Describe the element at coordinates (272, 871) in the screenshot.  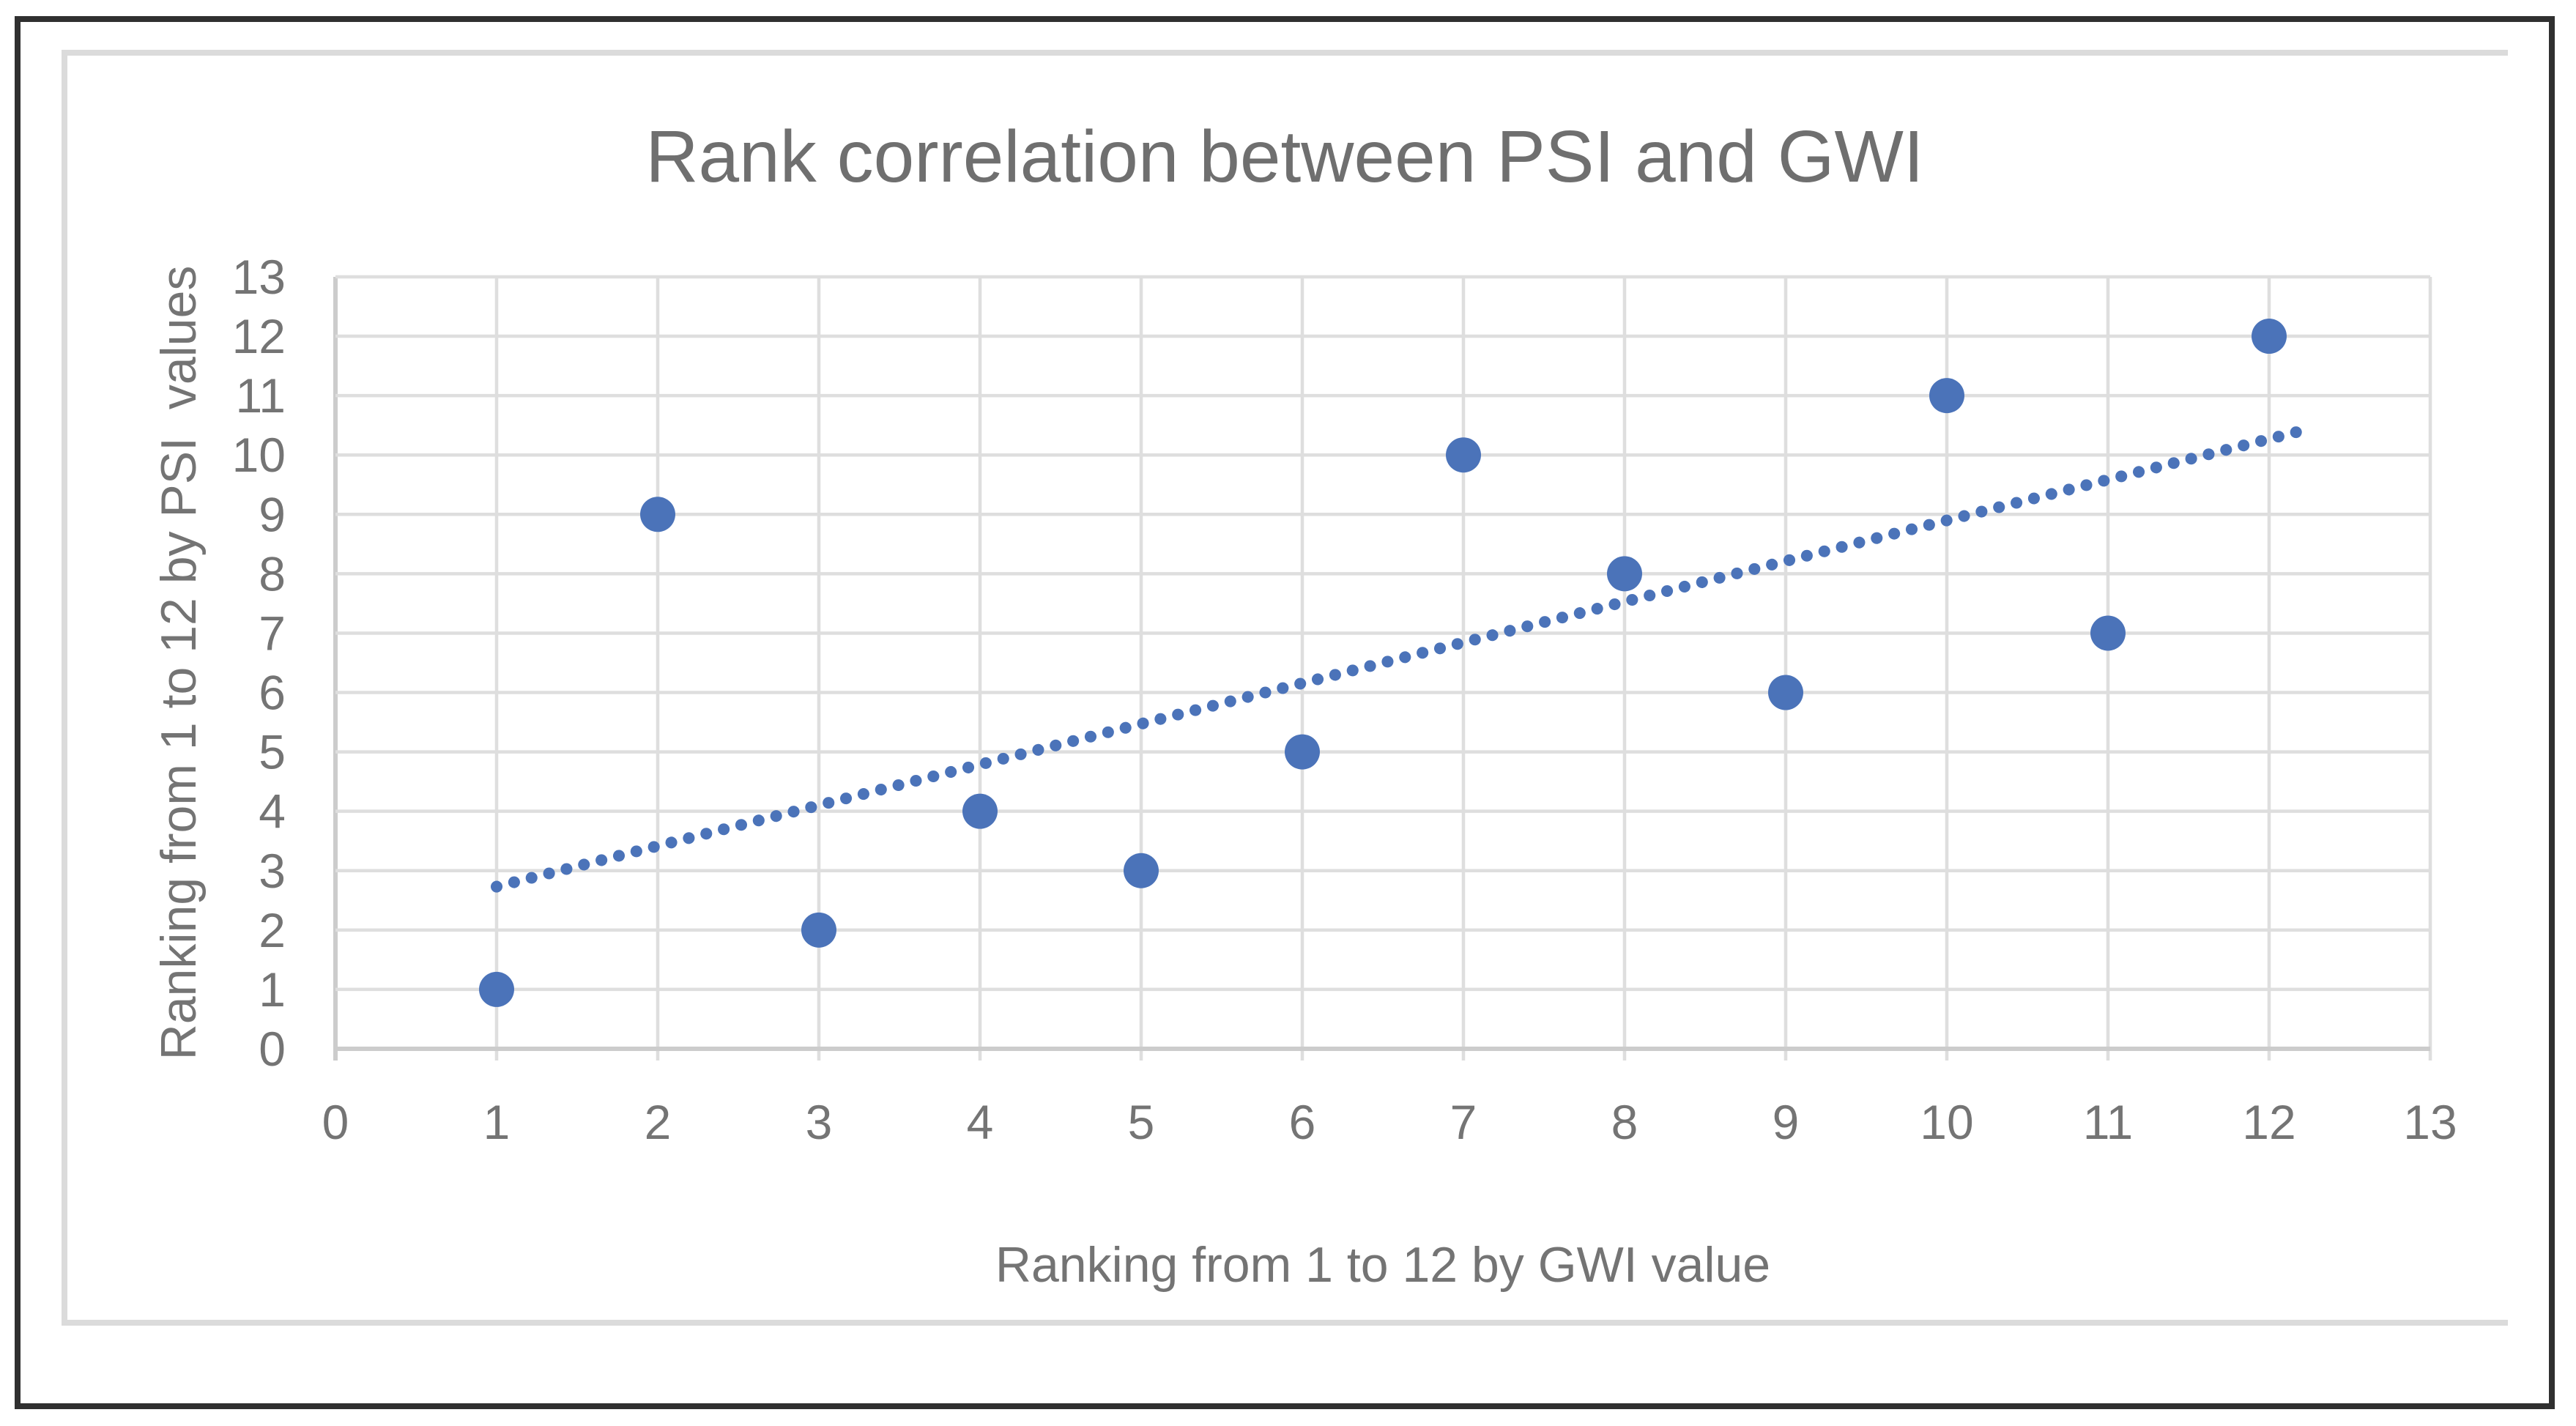
I see `y-tick-label: 3` at that location.